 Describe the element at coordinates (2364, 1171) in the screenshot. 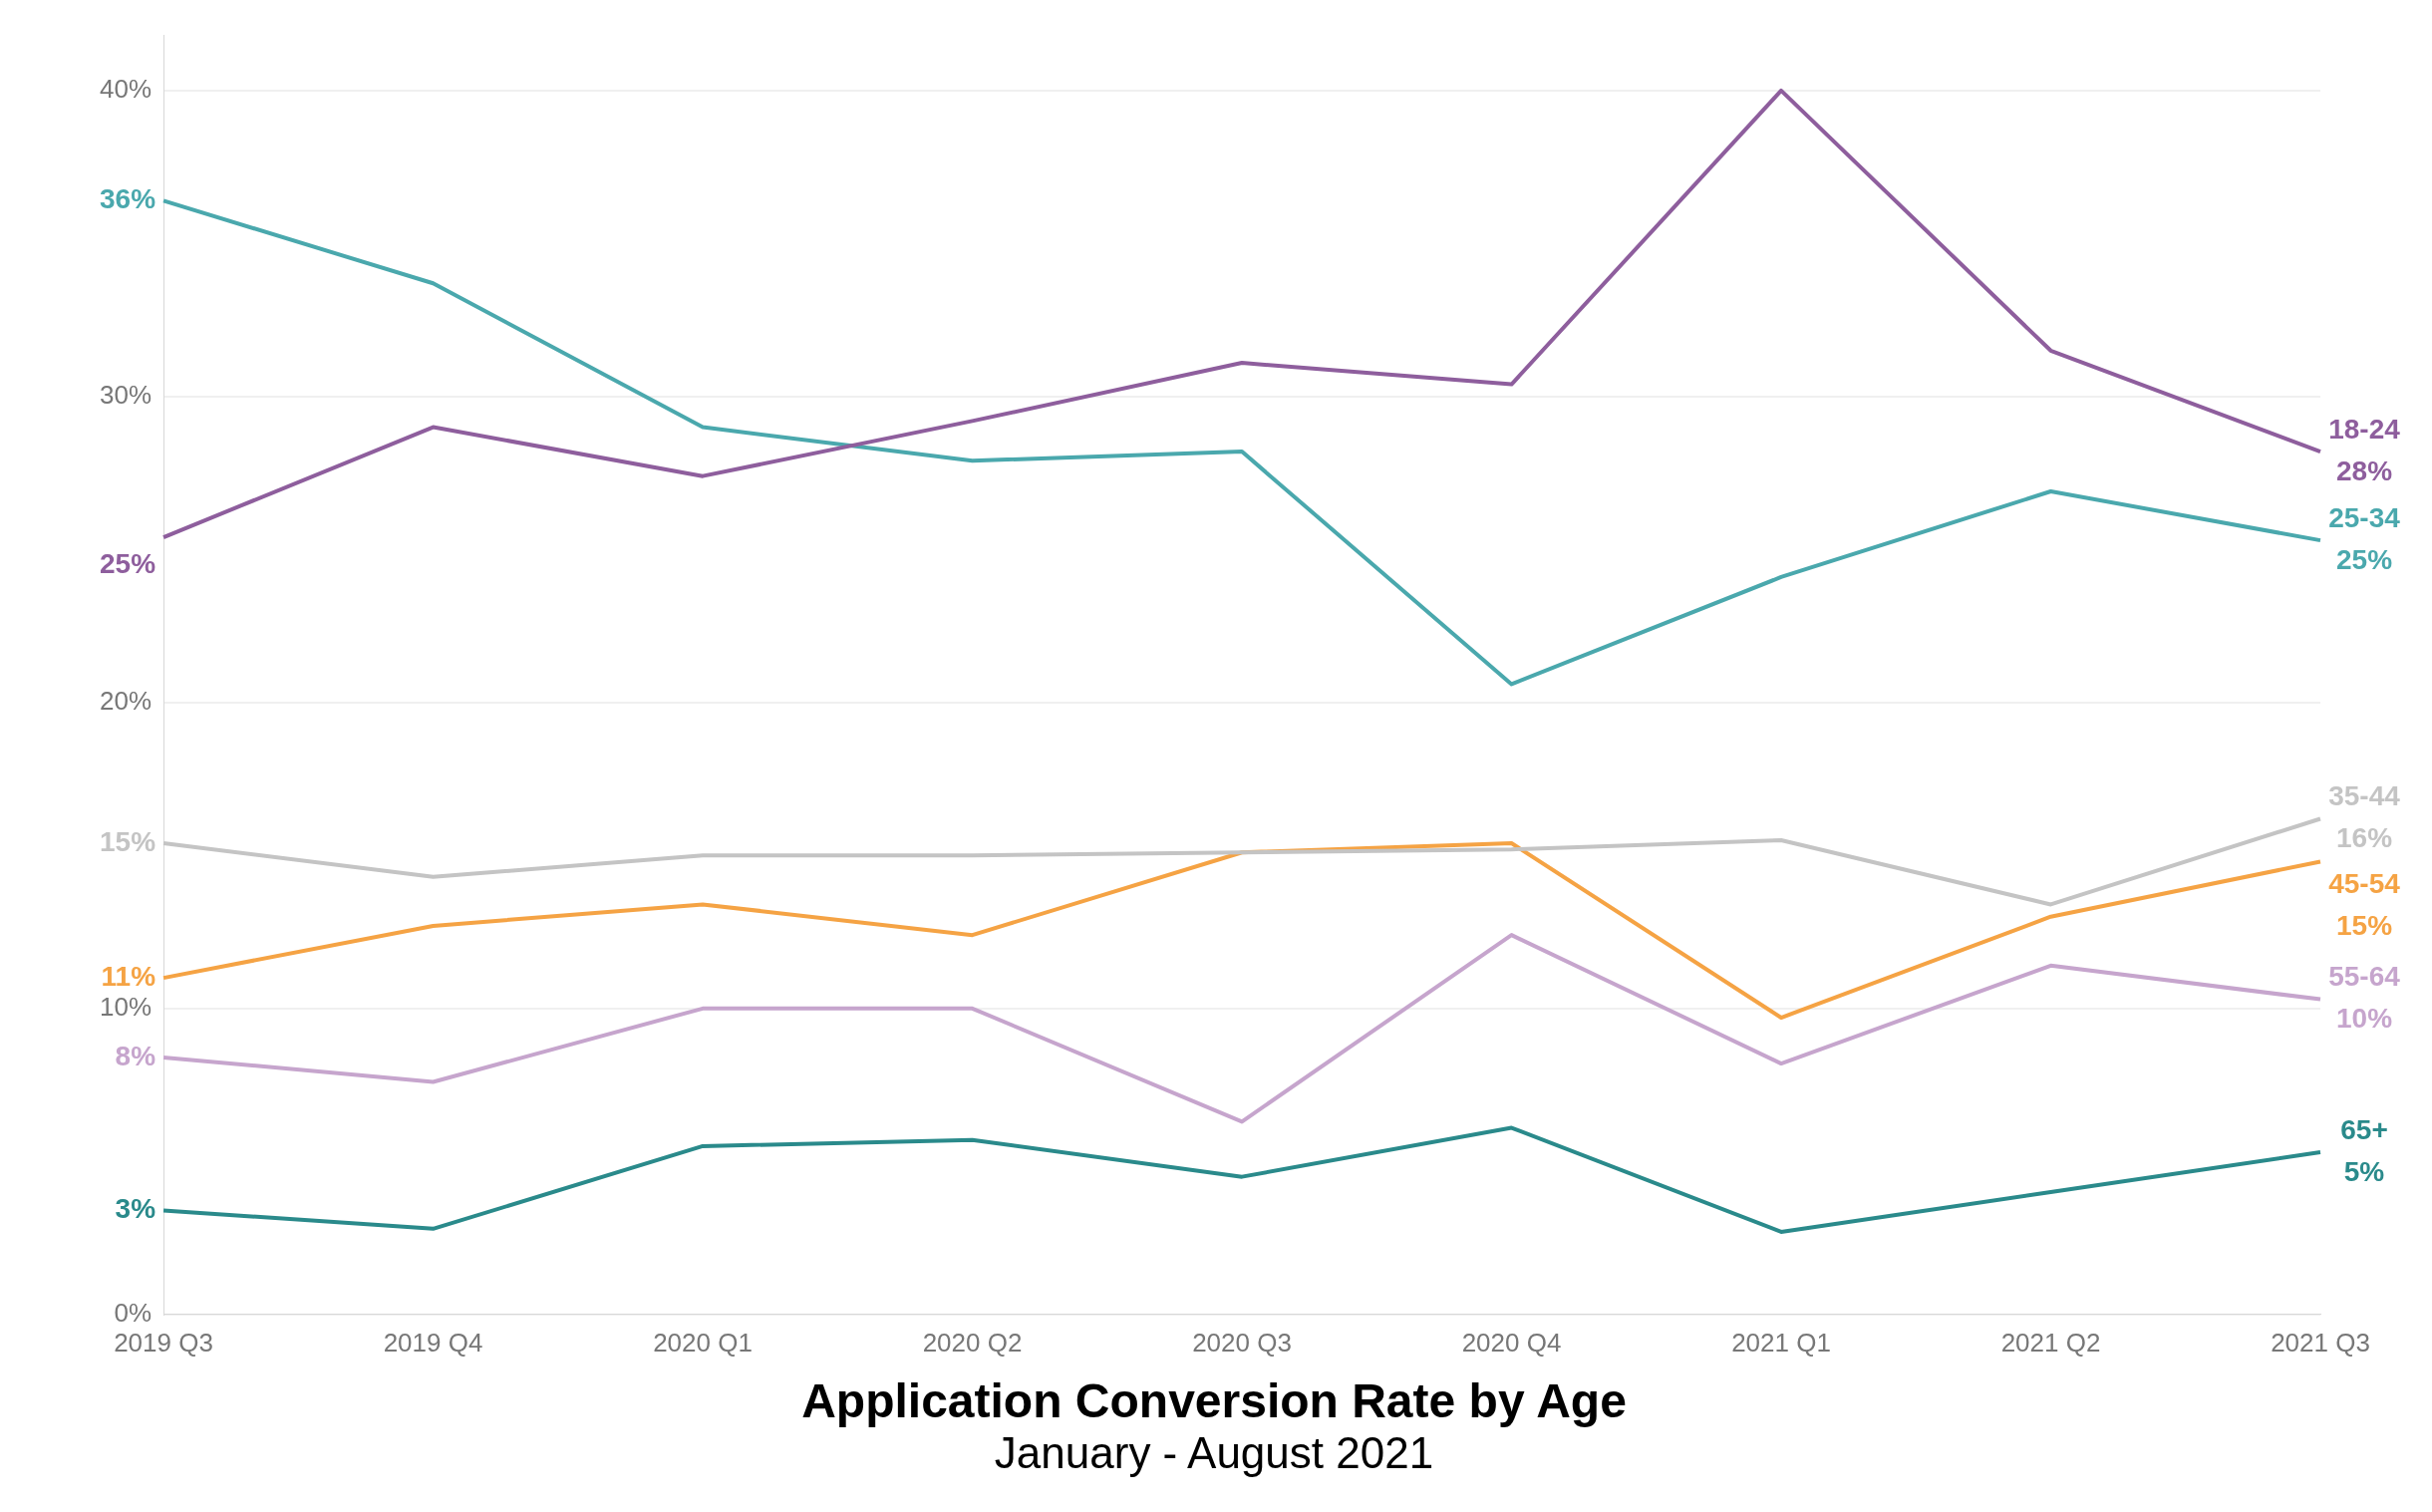

I see `data-label: 5%` at that location.